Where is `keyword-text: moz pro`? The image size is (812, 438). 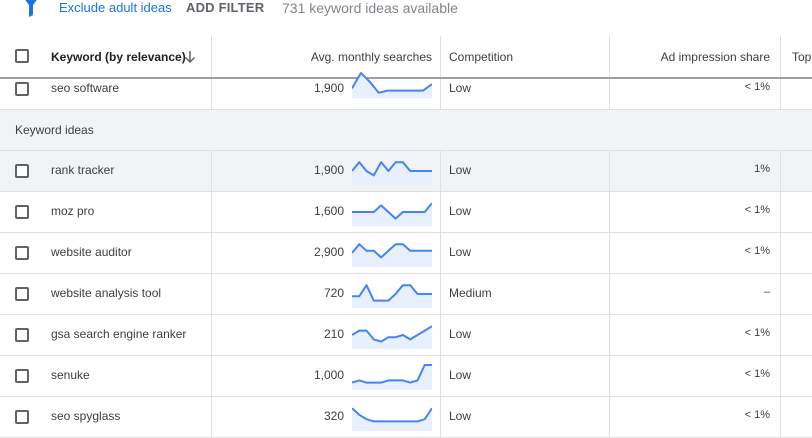
keyword-text: moz pro is located at coordinates (73, 211).